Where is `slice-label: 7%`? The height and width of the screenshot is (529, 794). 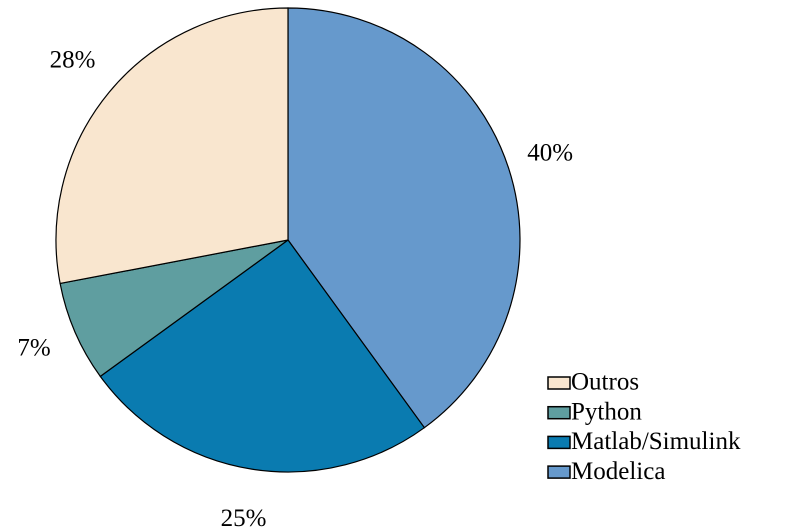 slice-label: 7% is located at coordinates (33, 348).